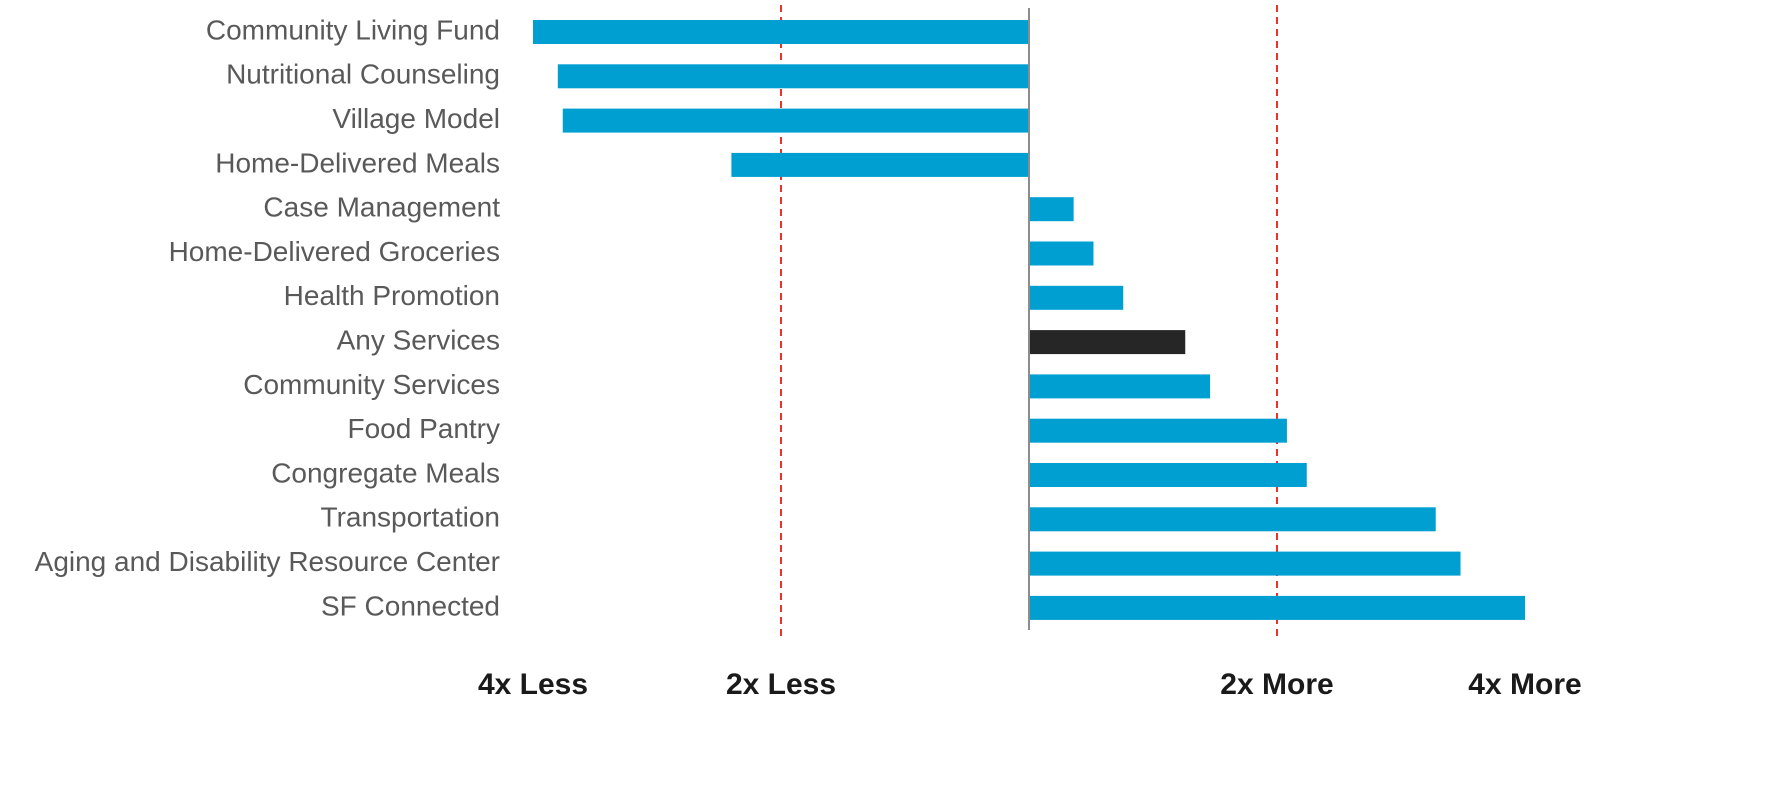  I want to click on x-tick-label: 2x Less, so click(781, 684).